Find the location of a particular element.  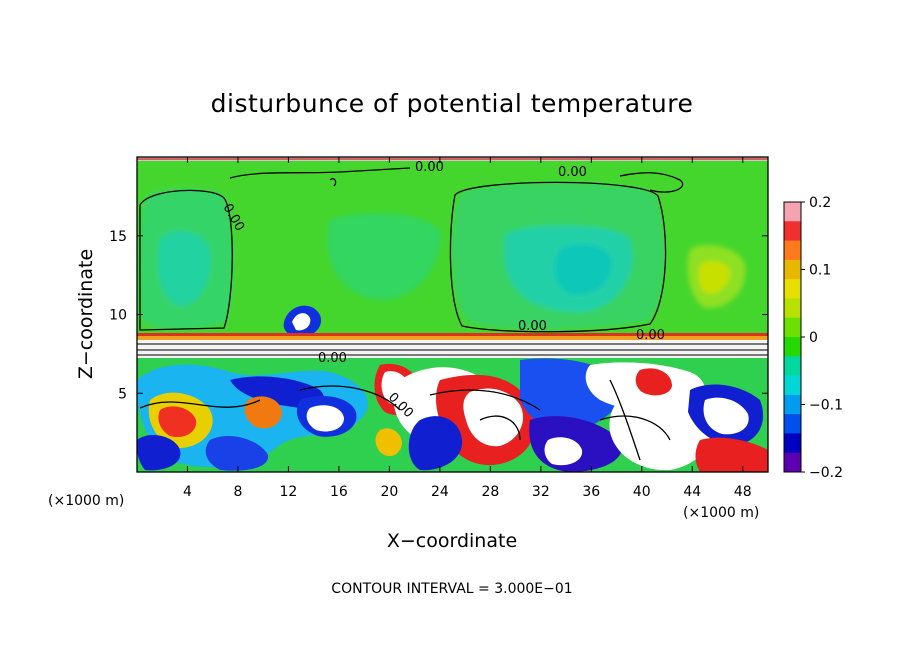

x-unit-right: (×1000 m) is located at coordinates (721, 513).